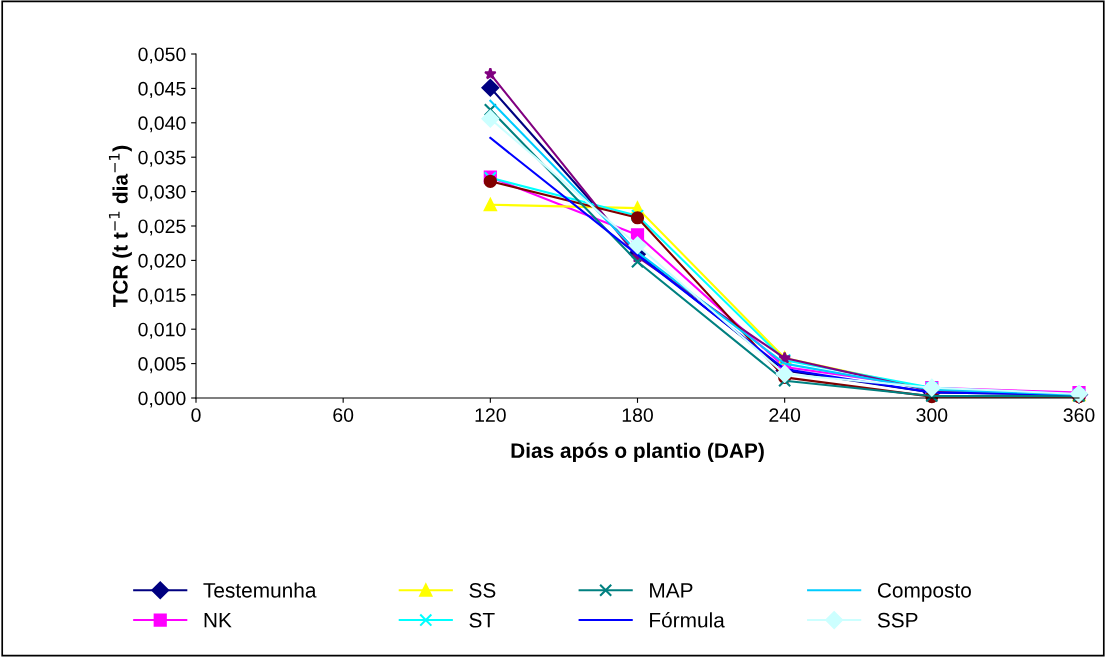 Image resolution: width=1106 pixels, height=657 pixels. What do you see at coordinates (637, 415) in the screenshot?
I see `x-tick-label: 180` at bounding box center [637, 415].